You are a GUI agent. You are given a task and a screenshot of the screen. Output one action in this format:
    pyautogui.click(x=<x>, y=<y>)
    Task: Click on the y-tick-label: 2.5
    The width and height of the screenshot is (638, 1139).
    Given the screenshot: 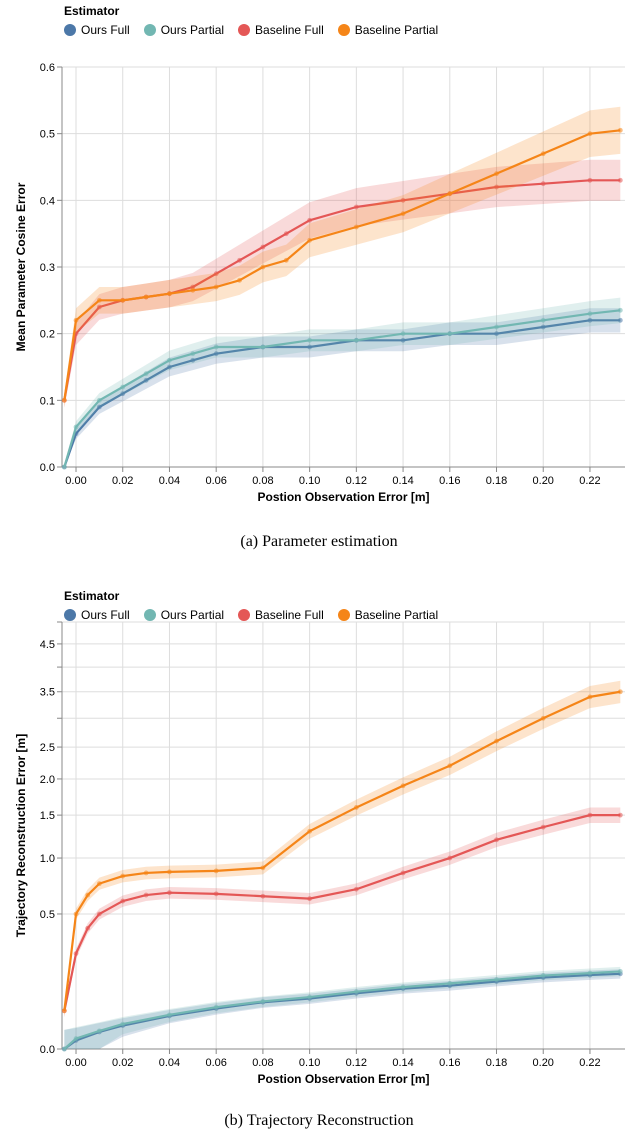 What is the action you would take?
    pyautogui.click(x=47, y=748)
    